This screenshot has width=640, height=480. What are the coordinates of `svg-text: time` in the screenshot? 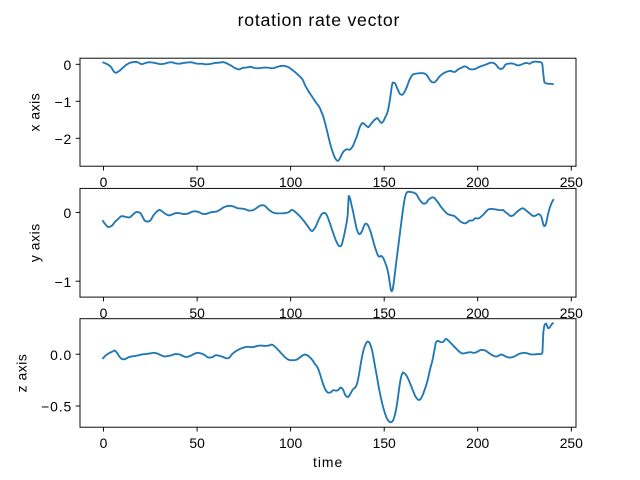 It's located at (328, 462).